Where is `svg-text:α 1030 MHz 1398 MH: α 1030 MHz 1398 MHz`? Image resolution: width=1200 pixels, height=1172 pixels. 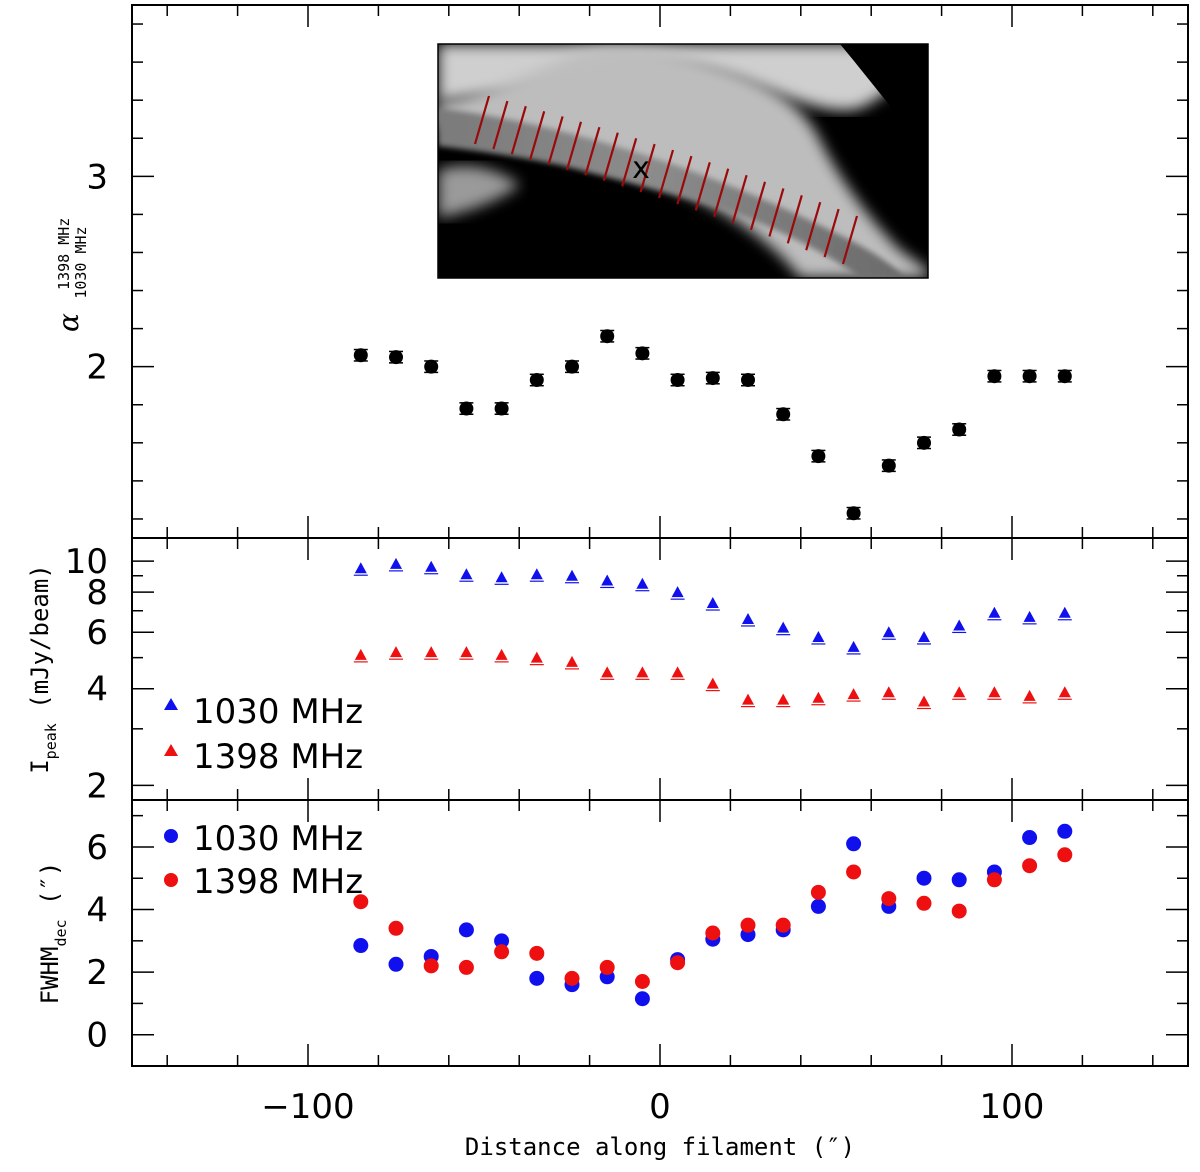
svg-text:α 1030 MHz 1398 MH: α 1030 MHz 1398 MHz is located at coordinates (72, 272).